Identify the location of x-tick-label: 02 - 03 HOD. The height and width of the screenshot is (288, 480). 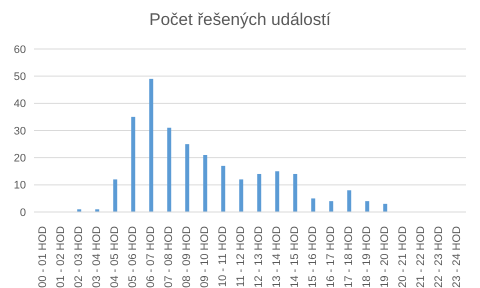
(79, 257).